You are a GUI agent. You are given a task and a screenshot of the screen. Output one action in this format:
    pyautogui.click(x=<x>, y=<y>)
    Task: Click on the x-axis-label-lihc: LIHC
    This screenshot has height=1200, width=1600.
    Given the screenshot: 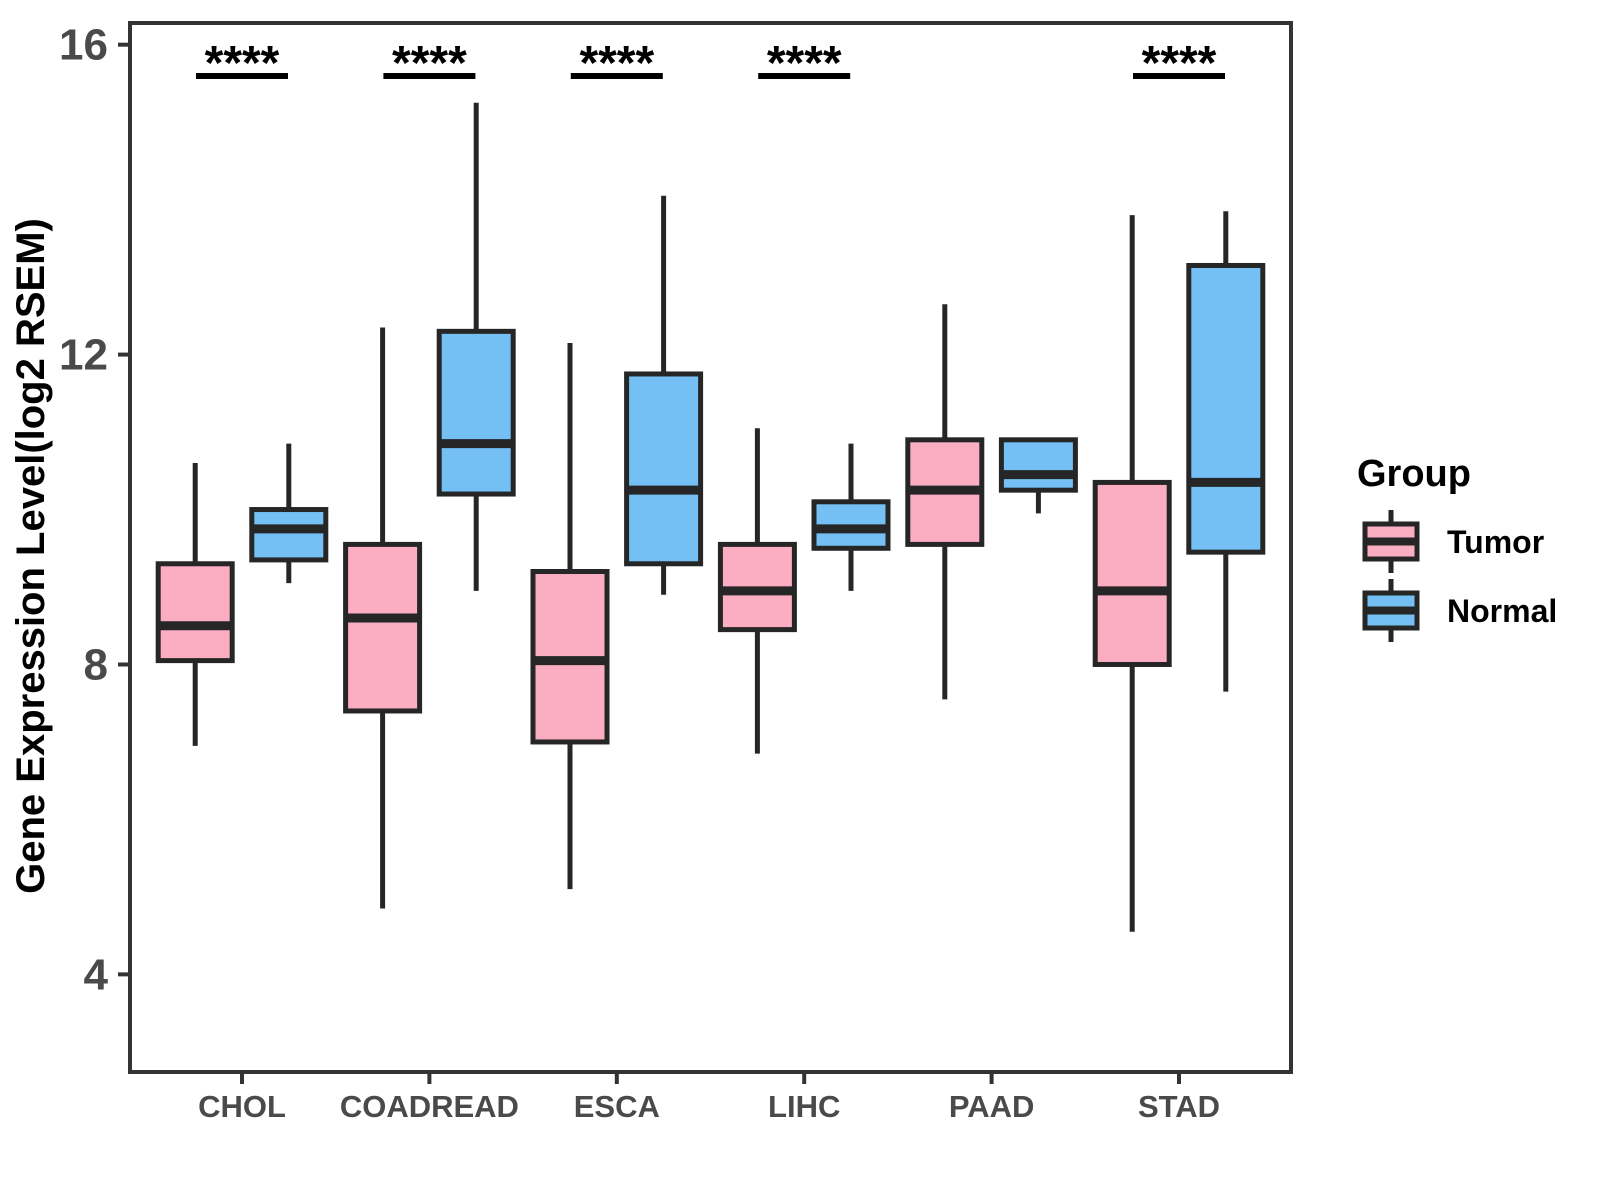 What is the action you would take?
    pyautogui.click(x=804, y=1106)
    